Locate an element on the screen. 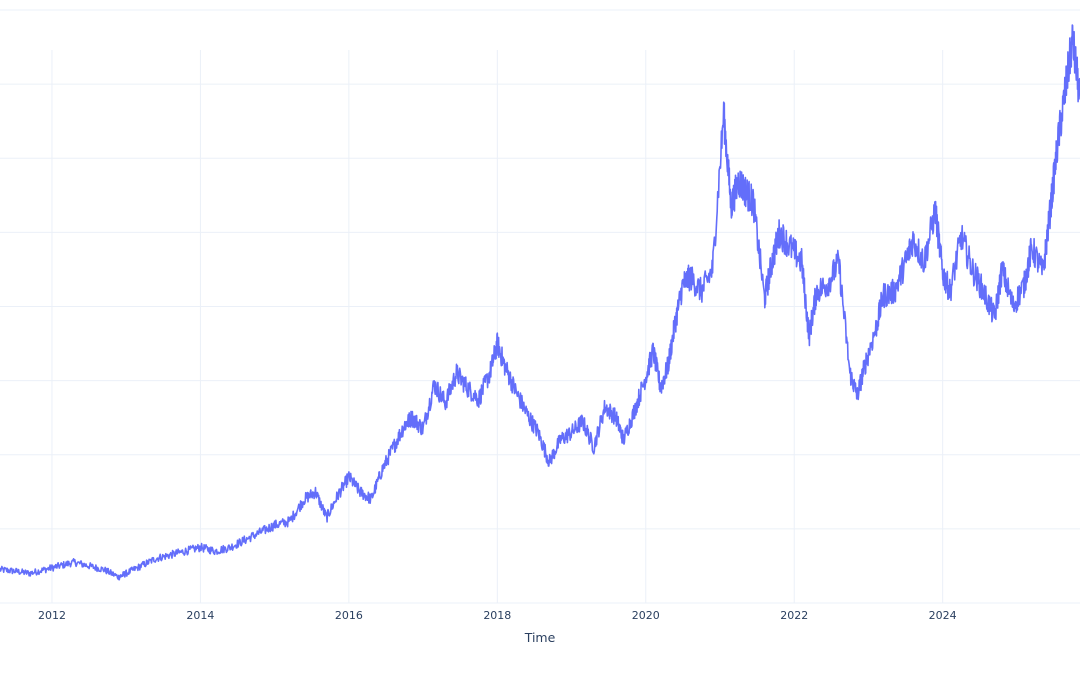 This screenshot has width=1080, height=675. x-tick-label: 2012 is located at coordinates (52, 615).